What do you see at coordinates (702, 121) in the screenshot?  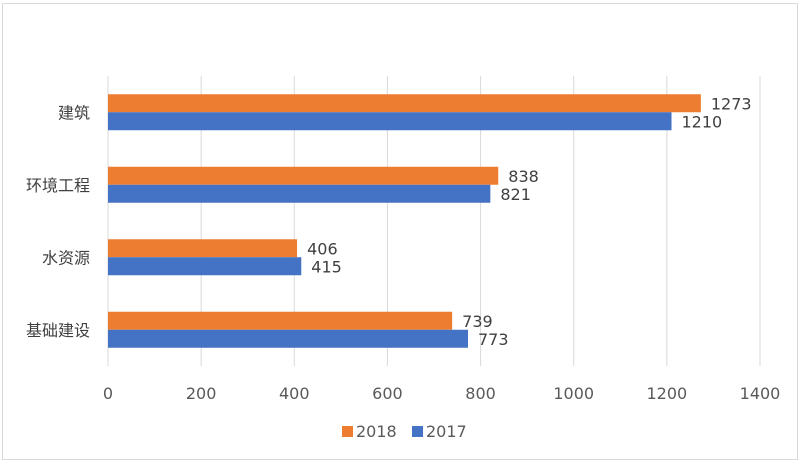 I see `data-label: 1210` at bounding box center [702, 121].